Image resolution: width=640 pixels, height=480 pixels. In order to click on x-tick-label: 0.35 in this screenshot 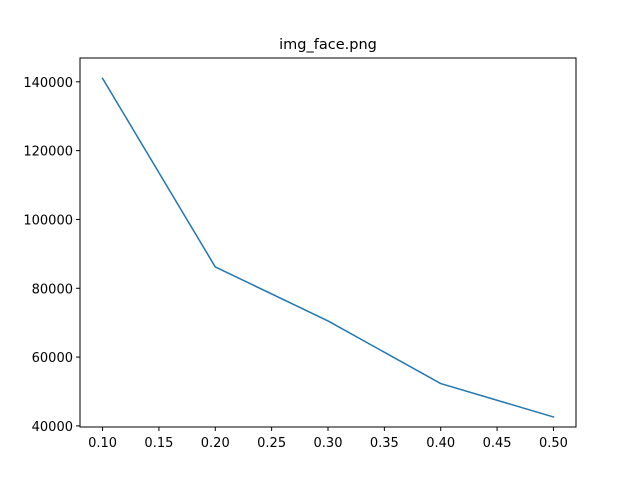, I will do `click(384, 443)`.